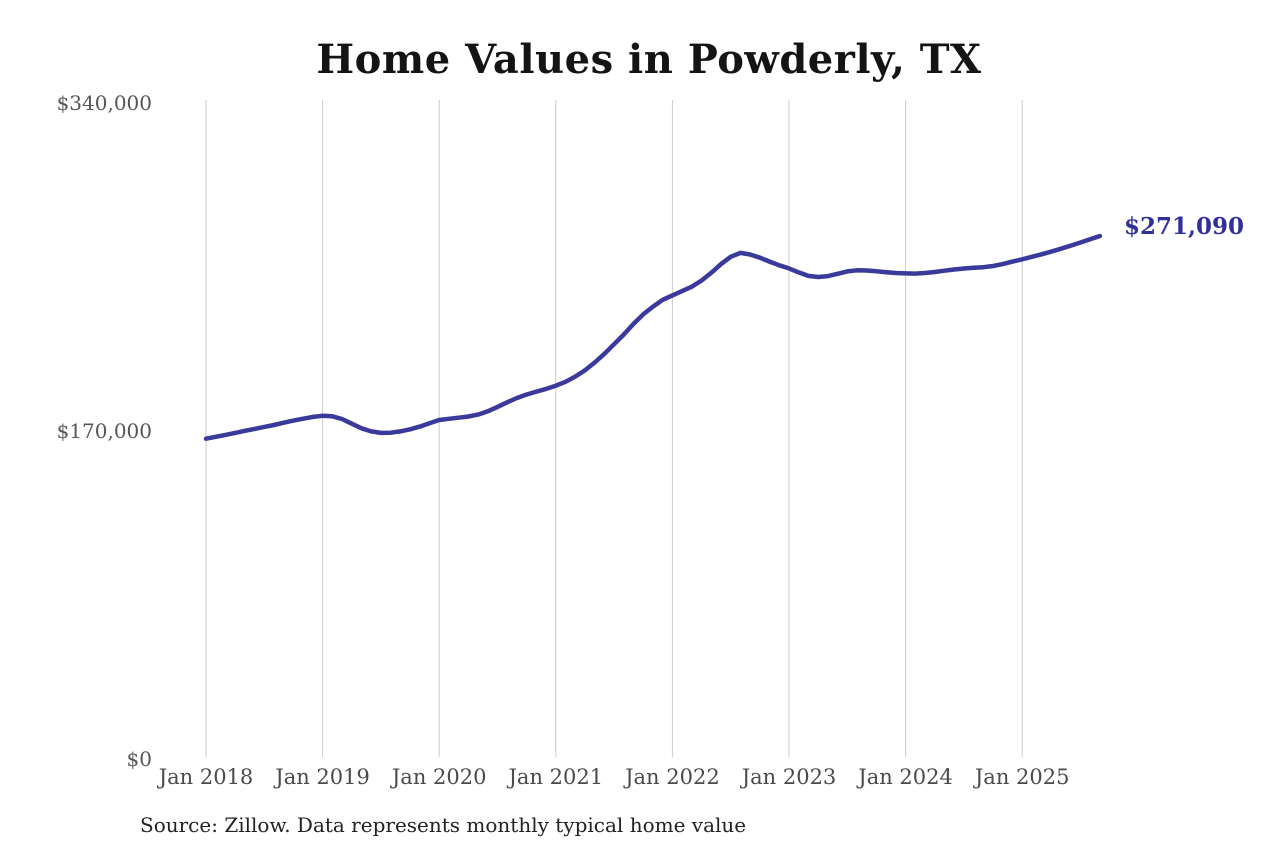 This screenshot has height=853, width=1280. Describe the element at coordinates (788, 777) in the screenshot. I see `x-tick-label: Jan 2023` at that location.